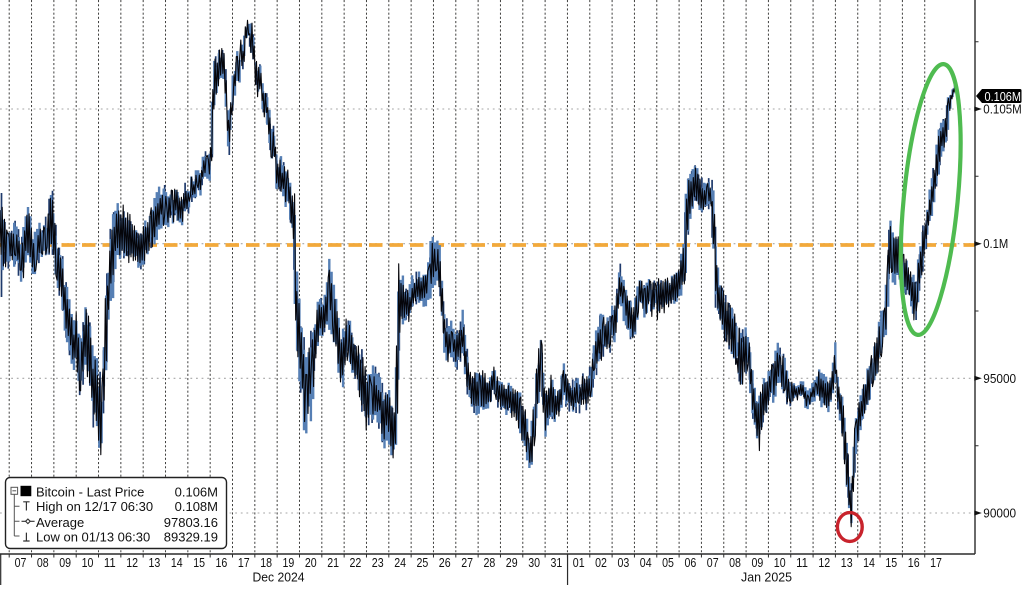 Image resolution: width=1024 pixels, height=590 pixels. Describe the element at coordinates (766, 577) in the screenshot. I see `svg-text: Jan 2025` at that location.